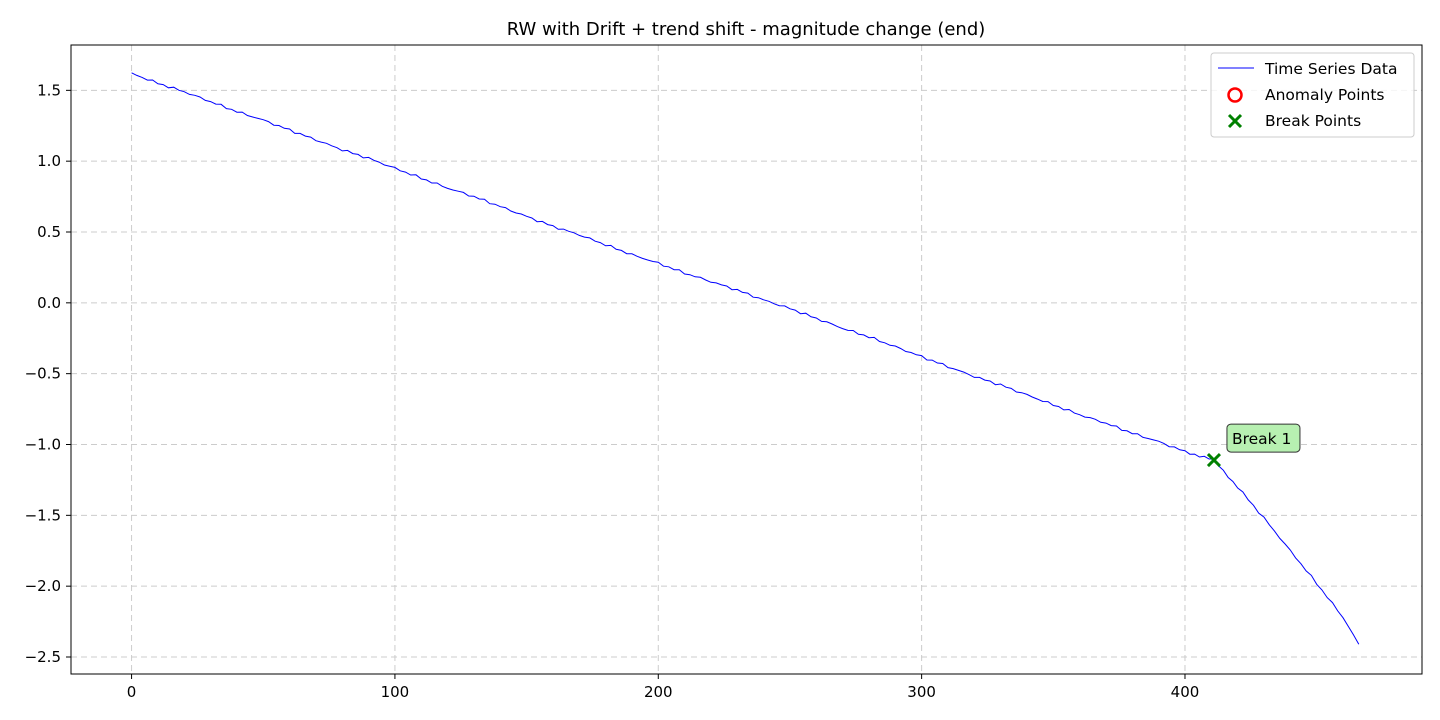 The height and width of the screenshot is (720, 1440). I want to click on legend-label-anomaly-points: Anomaly Points, so click(1324, 95).